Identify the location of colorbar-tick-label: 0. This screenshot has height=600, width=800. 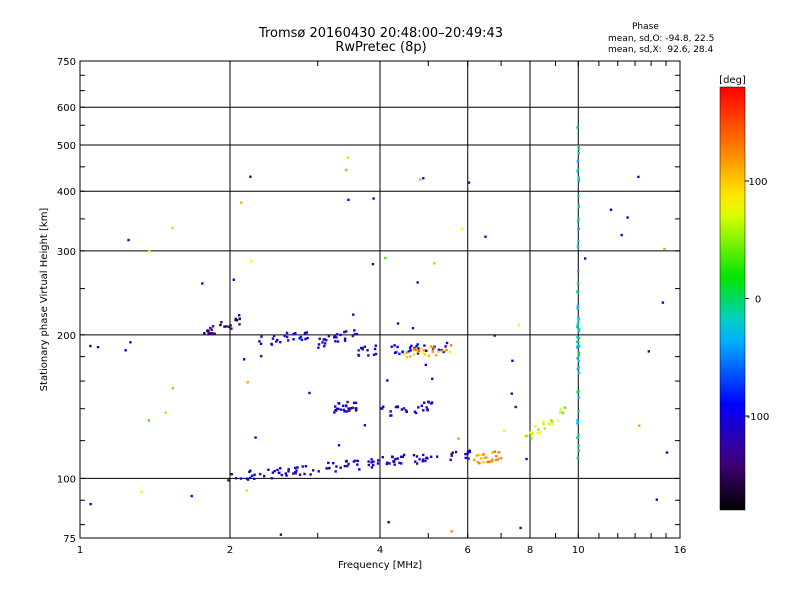
(758, 300).